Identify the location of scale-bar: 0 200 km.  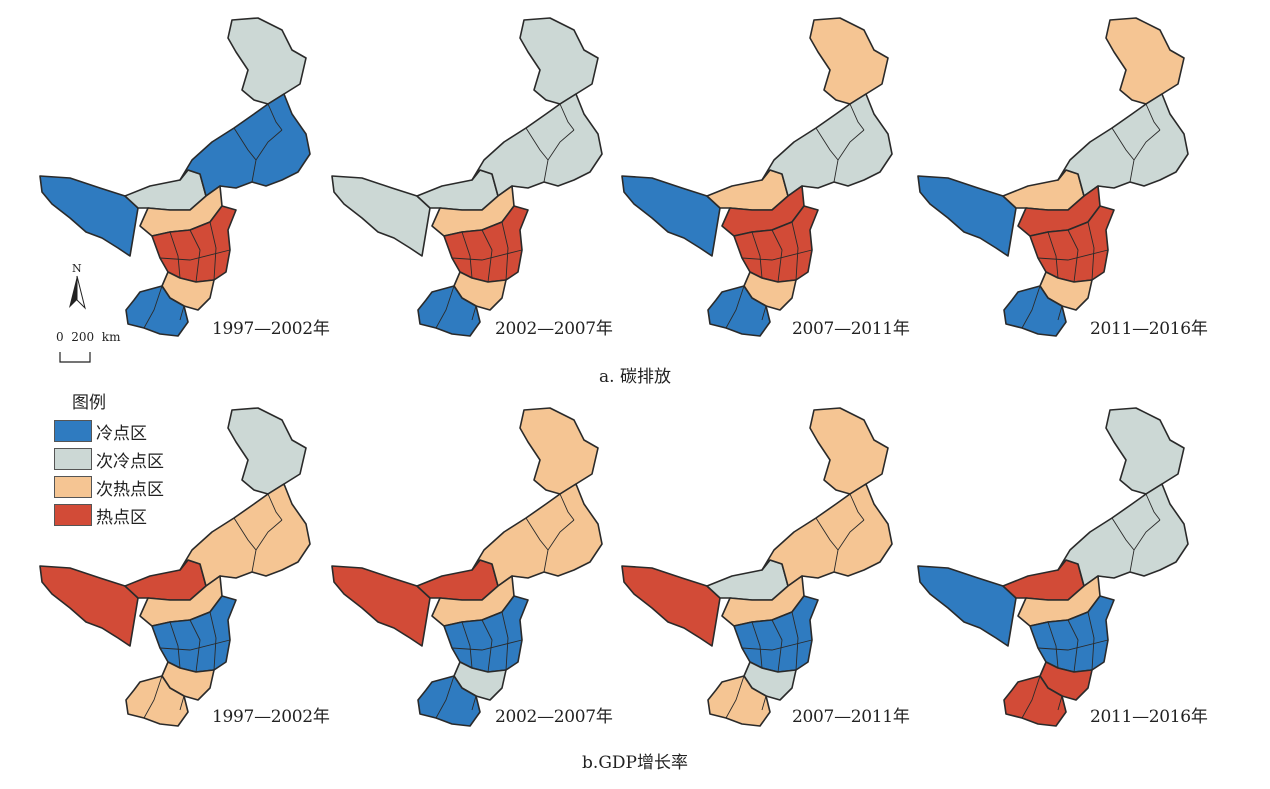
(99, 350).